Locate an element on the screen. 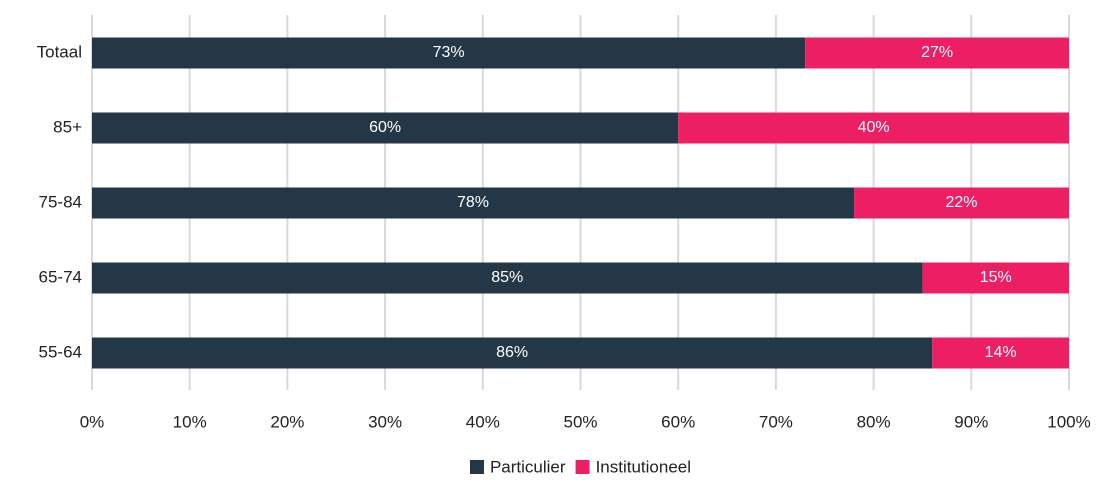  data-label: 14% is located at coordinates (1001, 352).